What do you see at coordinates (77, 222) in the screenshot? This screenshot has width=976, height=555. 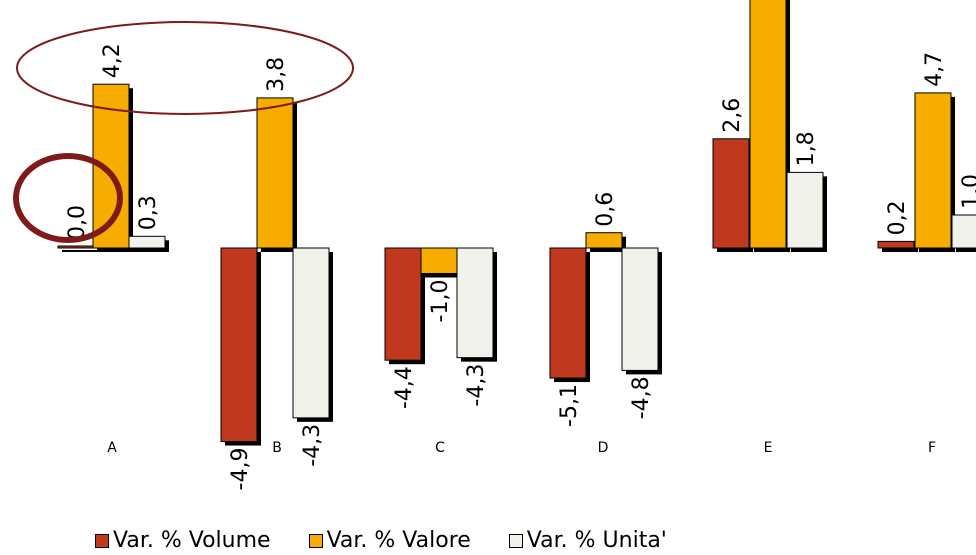 I see `data-label-A-s0: 0,0` at bounding box center [77, 222].